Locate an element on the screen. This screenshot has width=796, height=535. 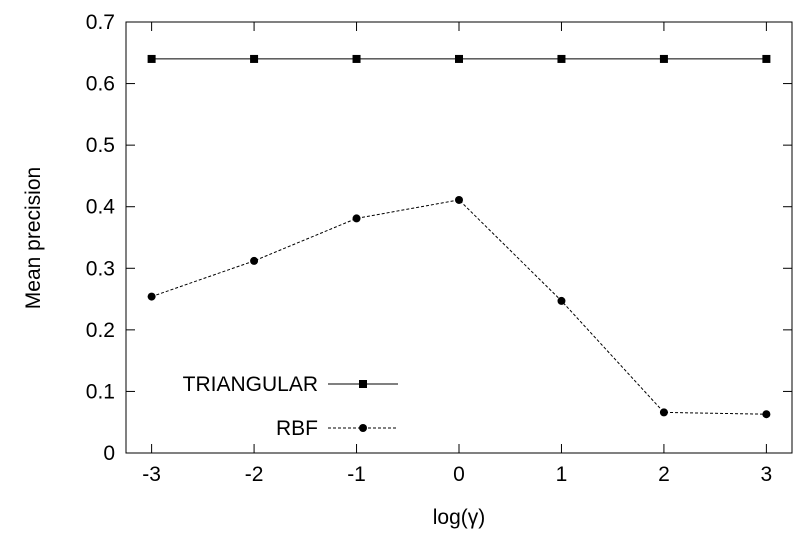
x-tick-label: -1 is located at coordinates (356, 474).